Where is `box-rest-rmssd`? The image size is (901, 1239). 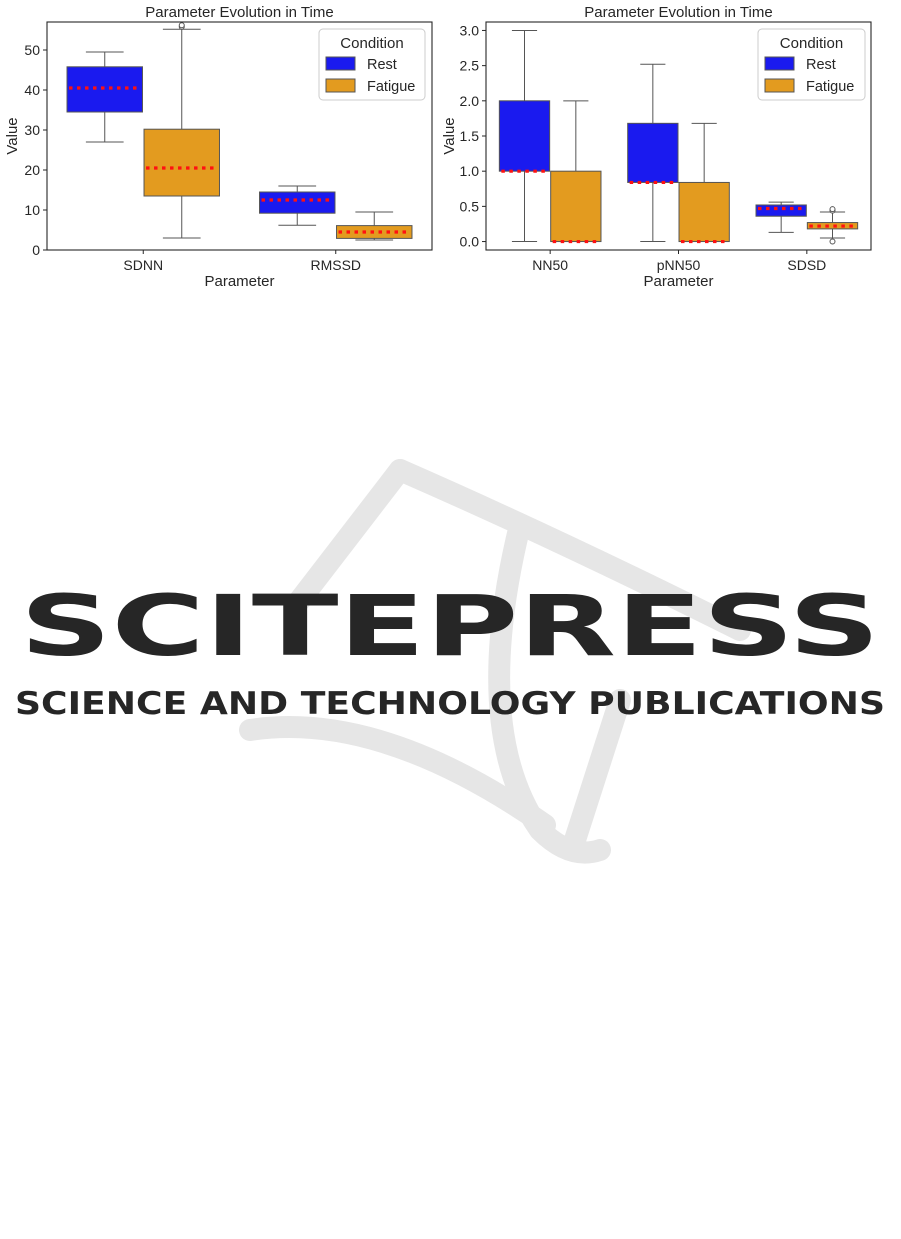
box-rest-rmssd is located at coordinates (297, 205).